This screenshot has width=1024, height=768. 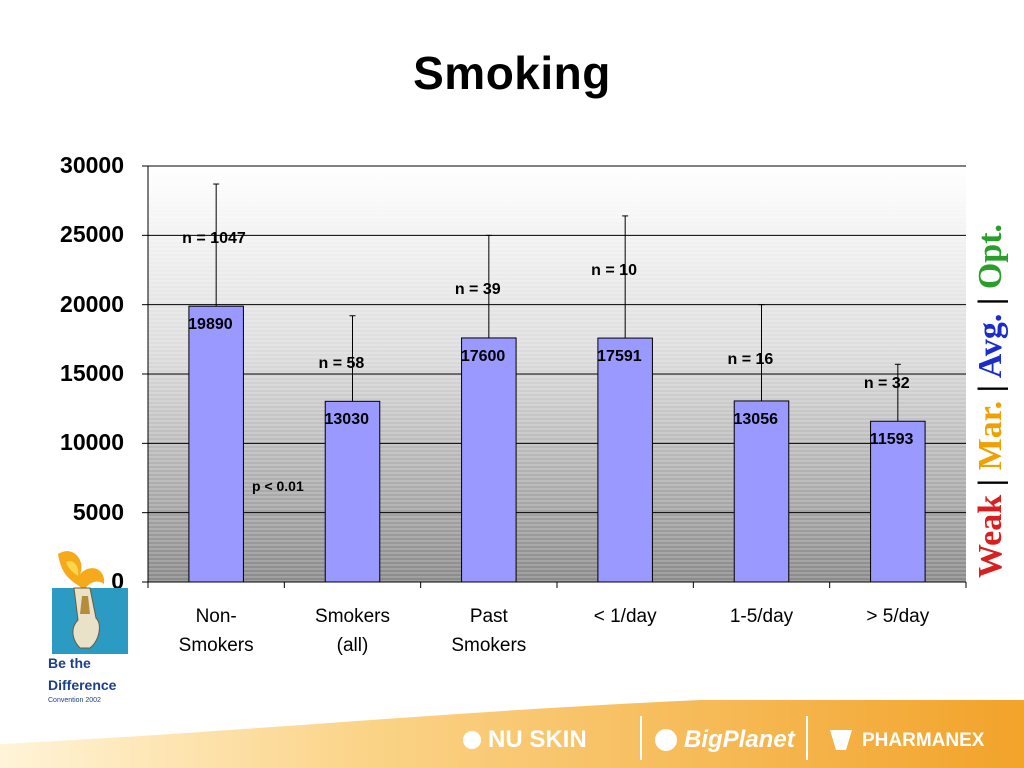 I want to click on chart-title: Smoking, so click(x=512, y=73).